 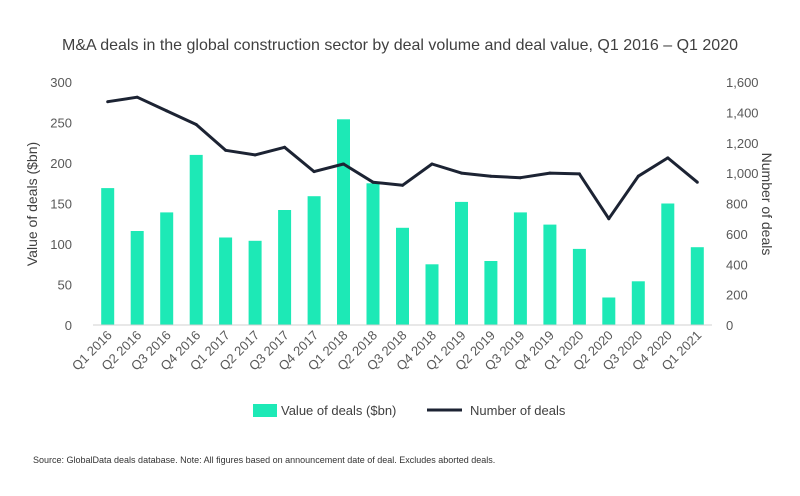 What do you see at coordinates (61, 82) in the screenshot?
I see `y-tick-label: 300` at bounding box center [61, 82].